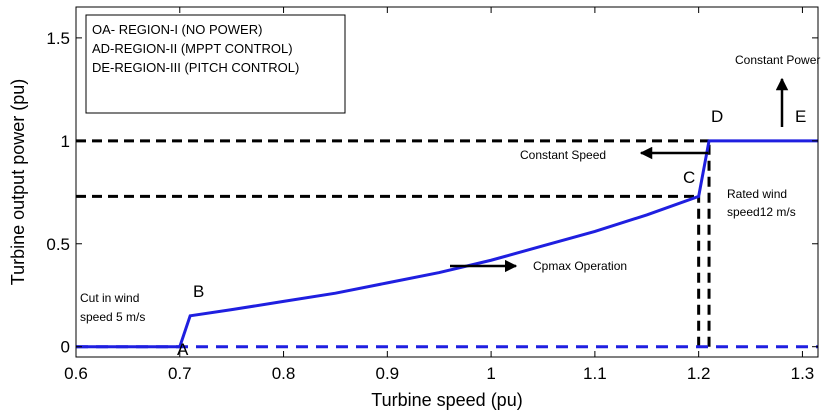  Describe the element at coordinates (490, 373) in the screenshot. I see `x-tick-label: 1` at that location.